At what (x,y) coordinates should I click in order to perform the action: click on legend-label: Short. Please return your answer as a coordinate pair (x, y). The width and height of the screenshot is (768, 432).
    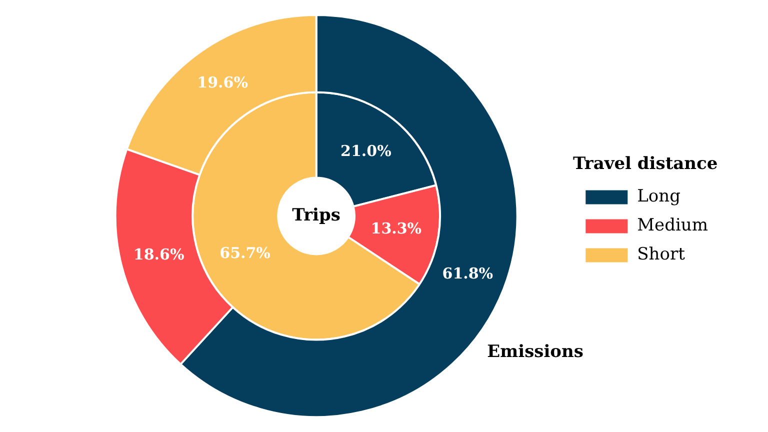
    Looking at the image, I should click on (661, 254).